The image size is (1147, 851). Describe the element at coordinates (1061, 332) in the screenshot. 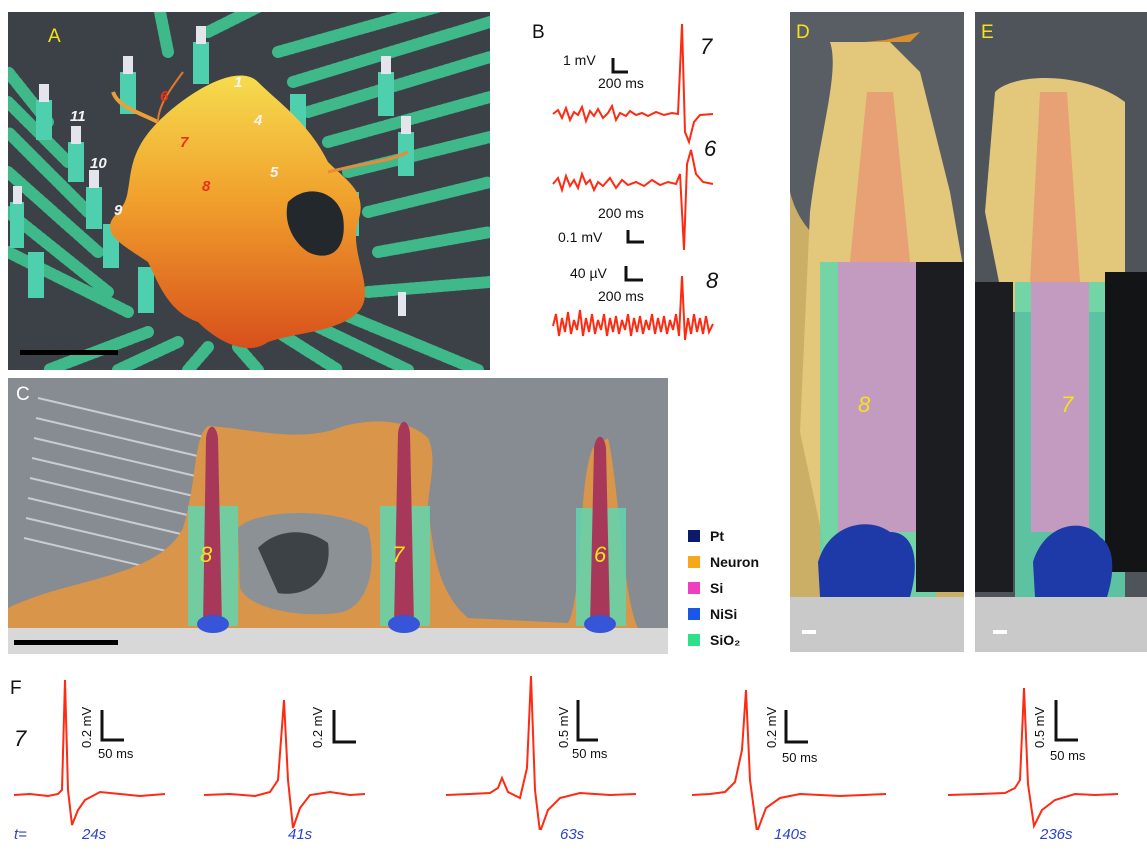

I see `panel-e-cross-section: E 7` at that location.